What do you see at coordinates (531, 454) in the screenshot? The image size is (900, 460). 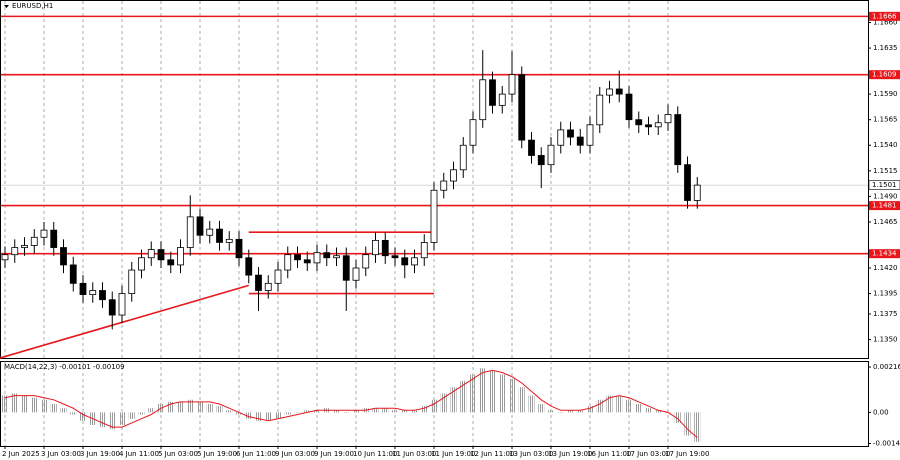 I see `x-tick-label: 13 Jun 03:00` at bounding box center [531, 454].